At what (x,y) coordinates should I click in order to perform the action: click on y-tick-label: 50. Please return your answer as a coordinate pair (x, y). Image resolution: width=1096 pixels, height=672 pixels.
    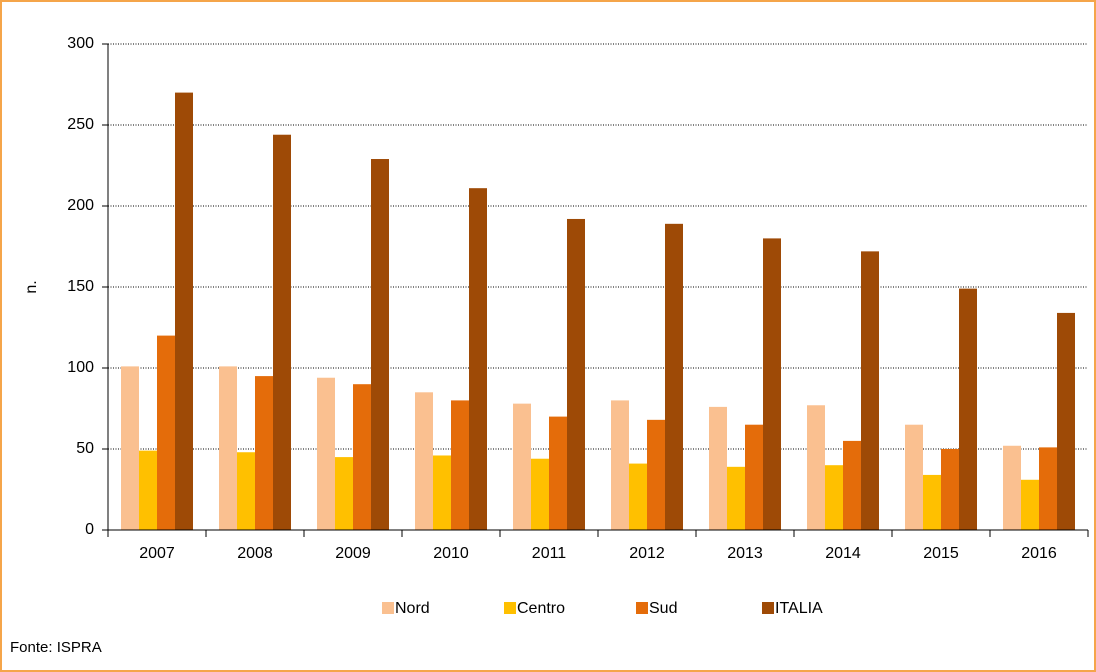
    Looking at the image, I should click on (85, 448).